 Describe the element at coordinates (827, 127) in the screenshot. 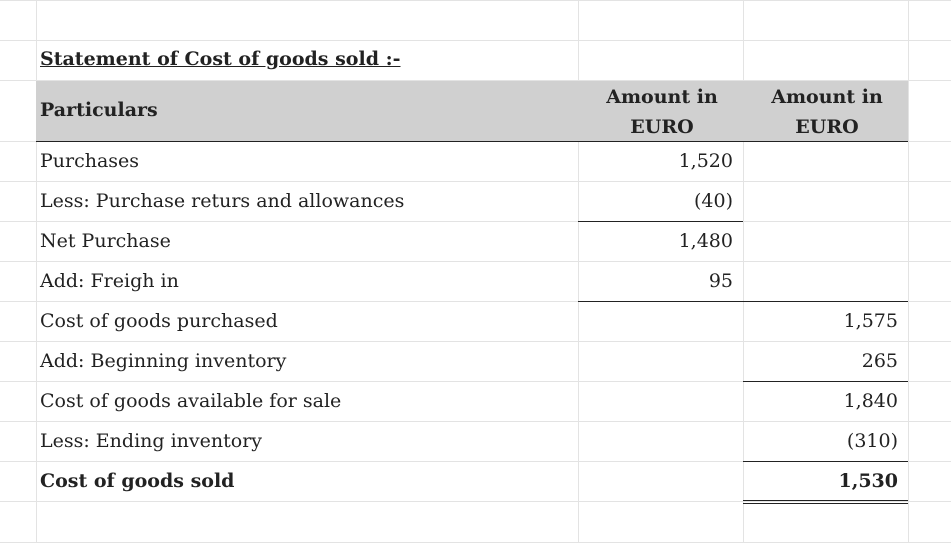

I see `header-col2-line2: EURO` at that location.